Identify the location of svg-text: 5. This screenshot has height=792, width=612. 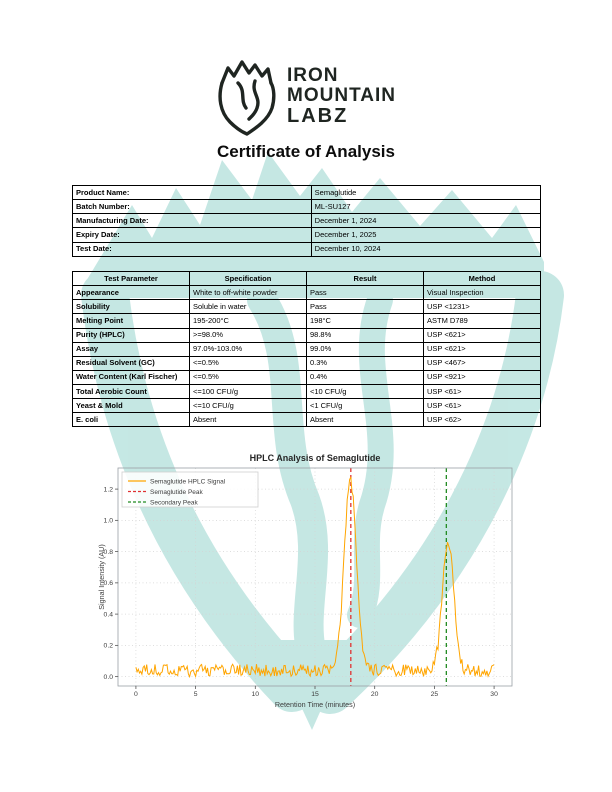
(196, 694).